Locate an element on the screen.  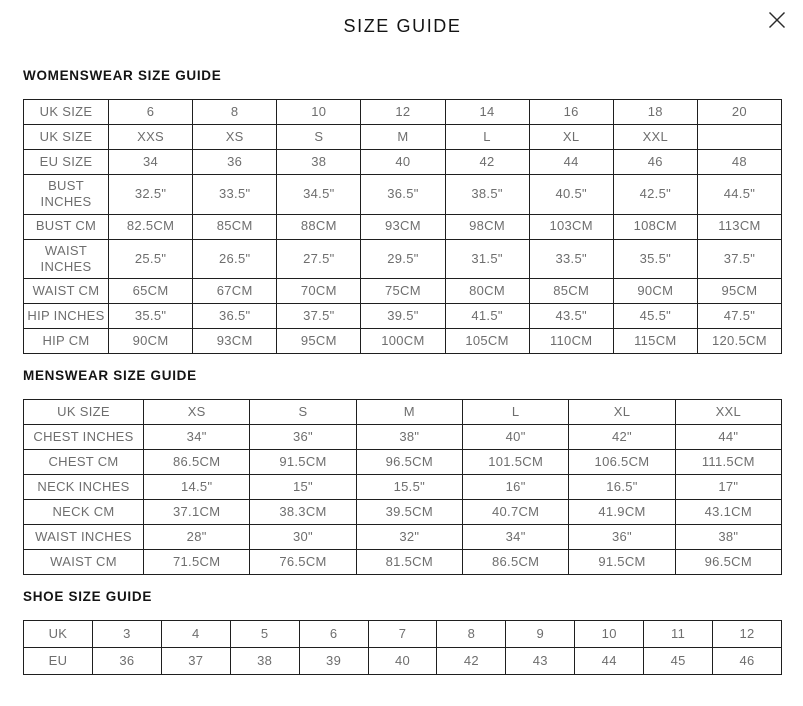
table-cell: 105CM is located at coordinates (487, 341).